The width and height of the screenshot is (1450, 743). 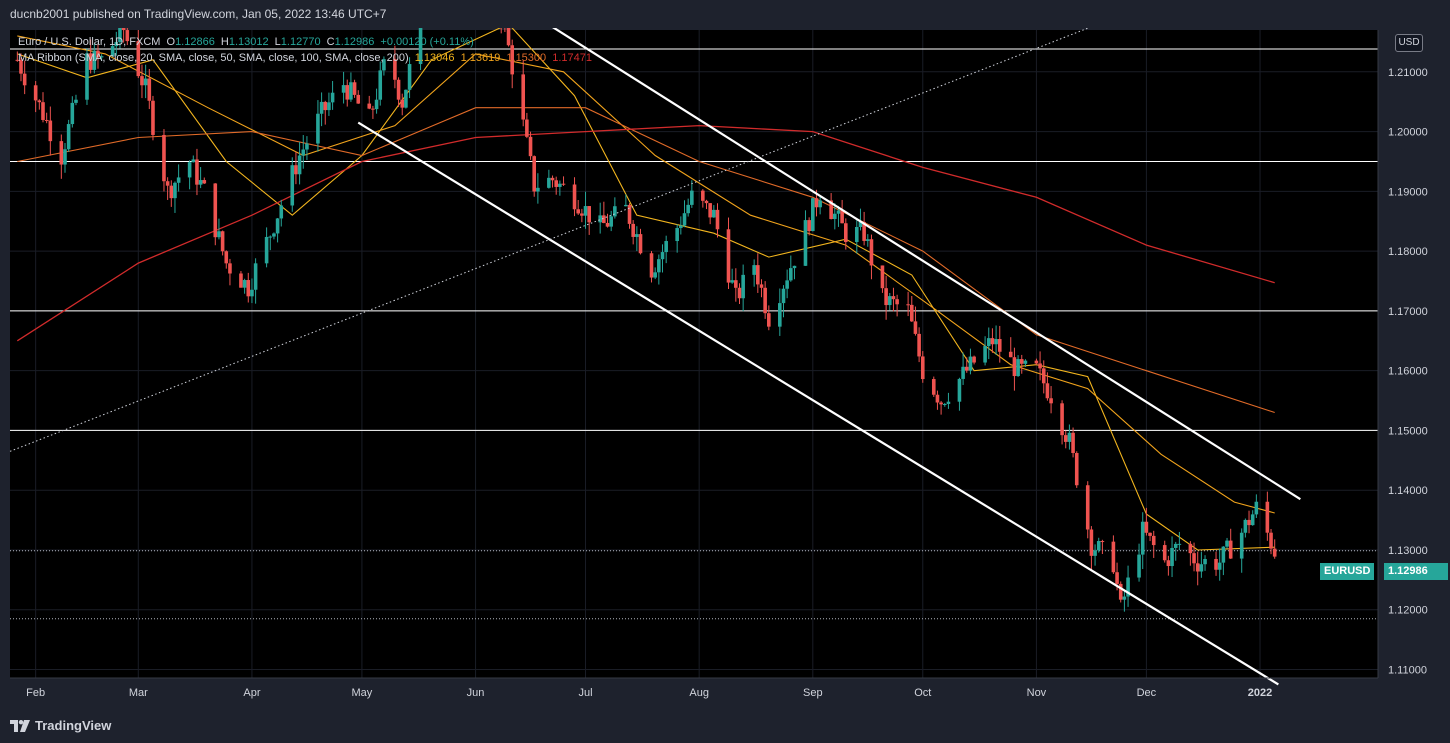 What do you see at coordinates (1408, 491) in the screenshot?
I see `y-tick-label: 1.14000` at bounding box center [1408, 491].